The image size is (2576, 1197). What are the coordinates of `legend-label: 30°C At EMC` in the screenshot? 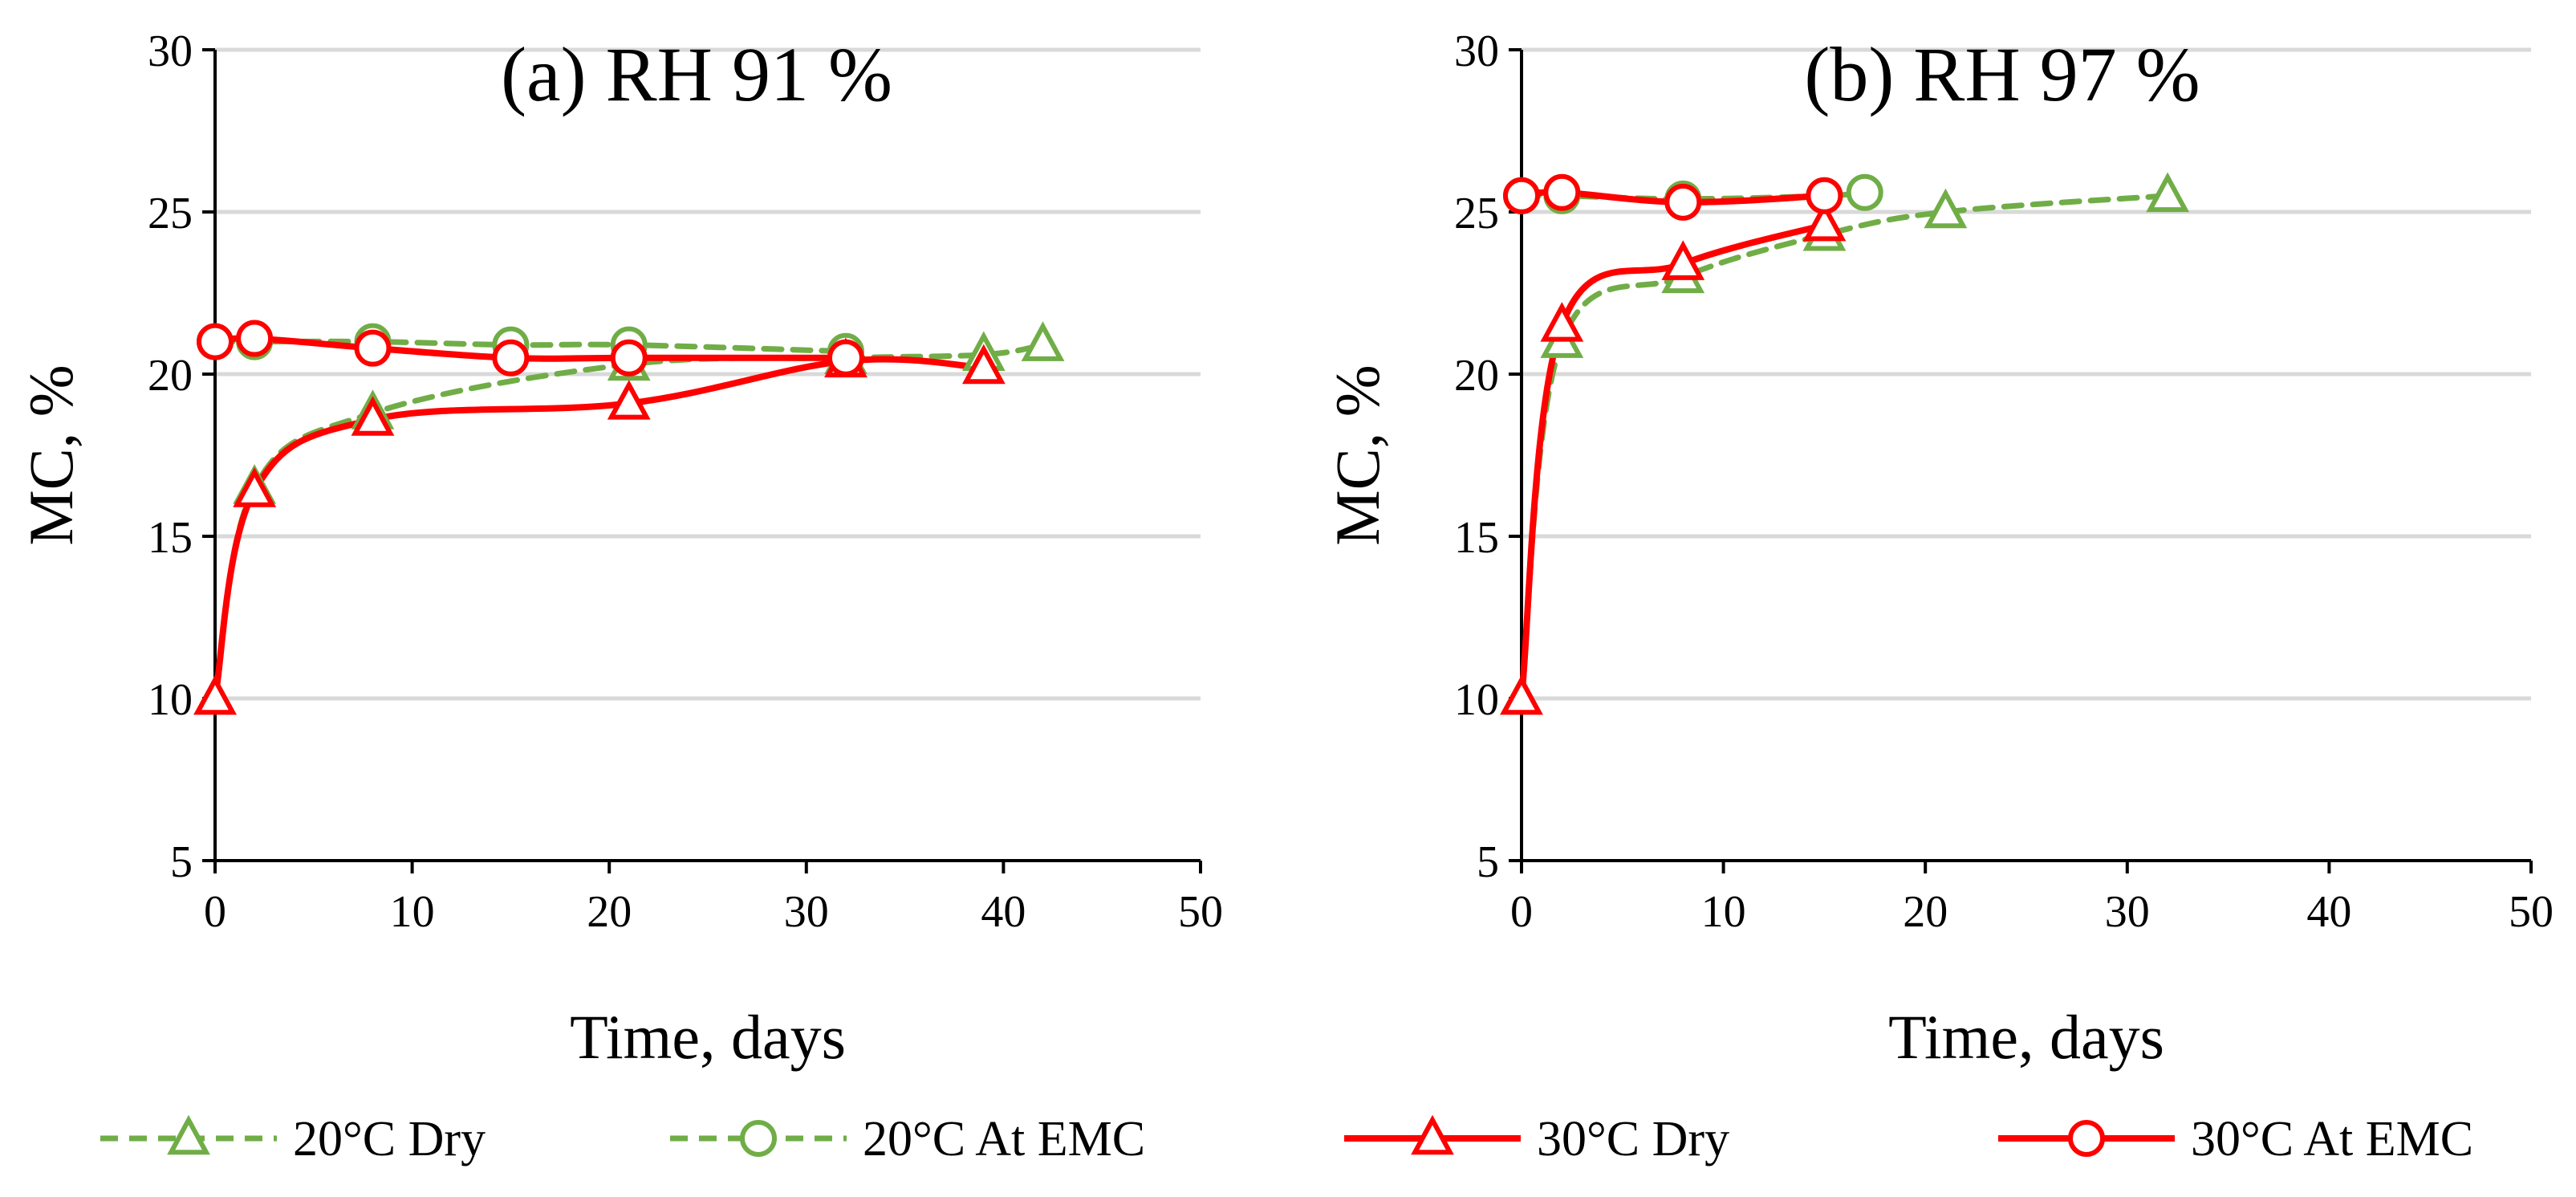 It's located at (2332, 1139).